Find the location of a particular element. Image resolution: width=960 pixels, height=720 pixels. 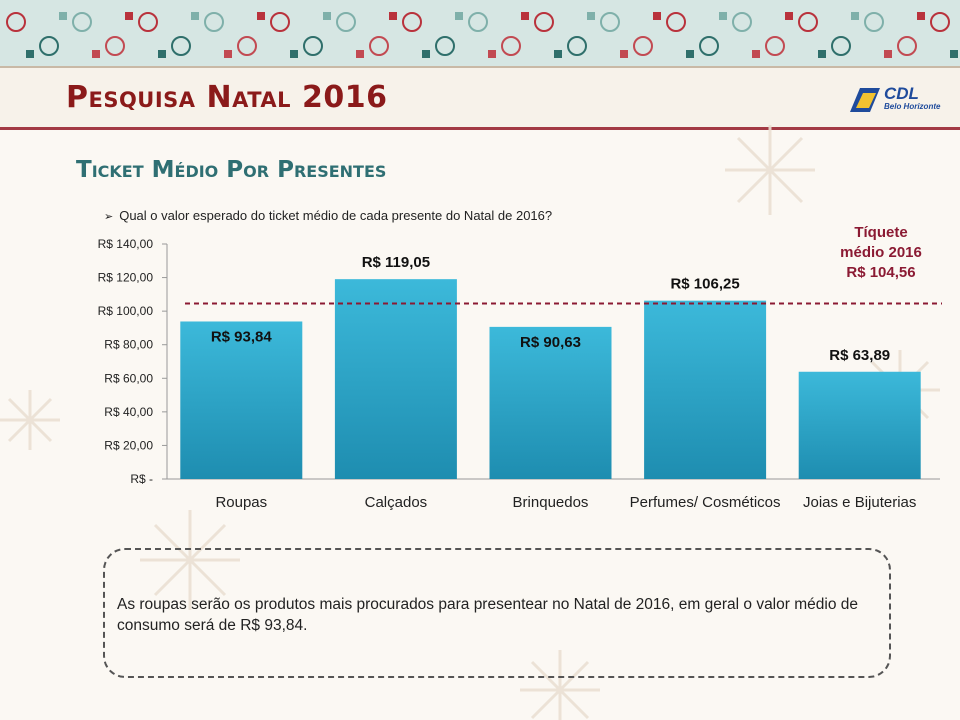

y-tick-label: R$ 120,00 is located at coordinates (126, 278).